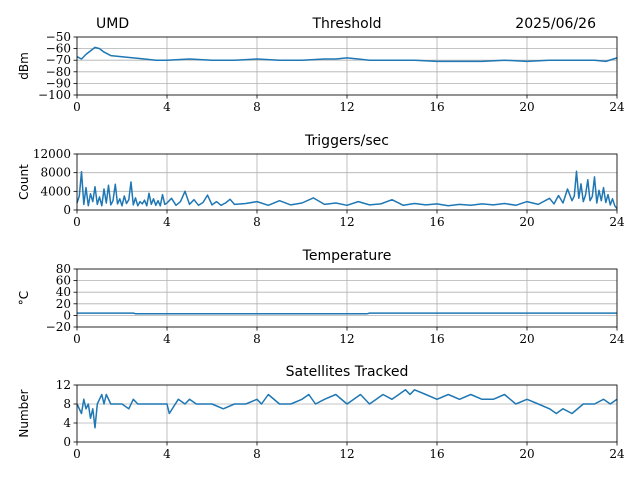 This screenshot has width=640, height=480. I want to click on temperature-title: Temperature, so click(347, 256).